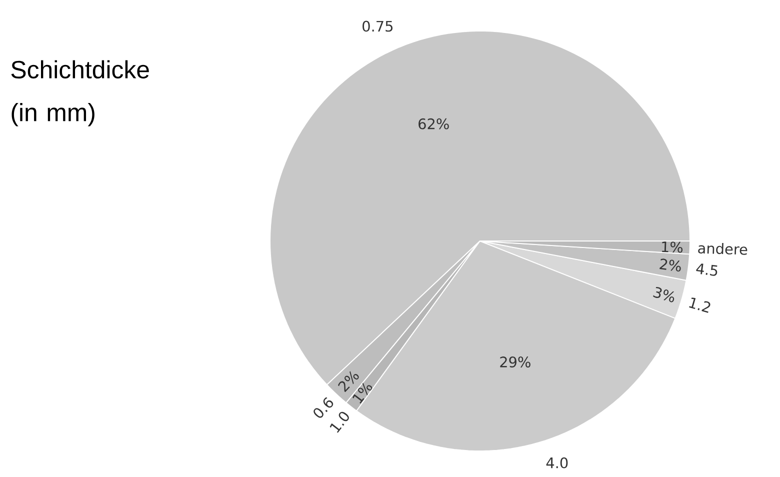  I want to click on text: Schichtdicke (in mm), so click(80, 93).